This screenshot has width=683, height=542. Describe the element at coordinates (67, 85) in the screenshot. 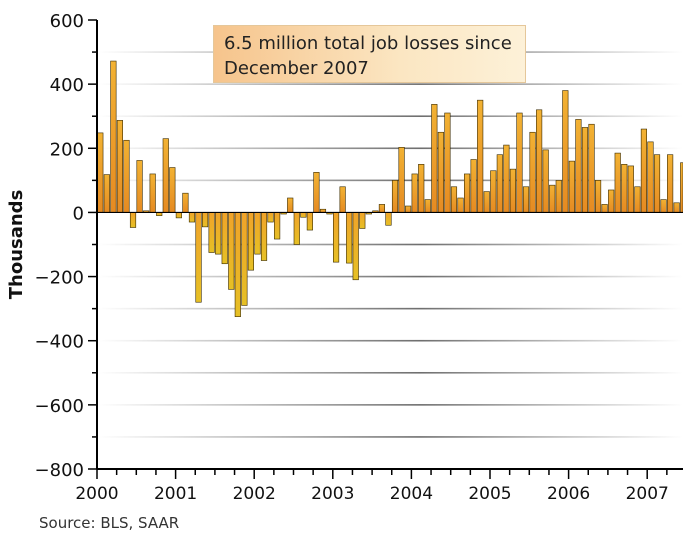

I see `y-tick-label: 400` at that location.